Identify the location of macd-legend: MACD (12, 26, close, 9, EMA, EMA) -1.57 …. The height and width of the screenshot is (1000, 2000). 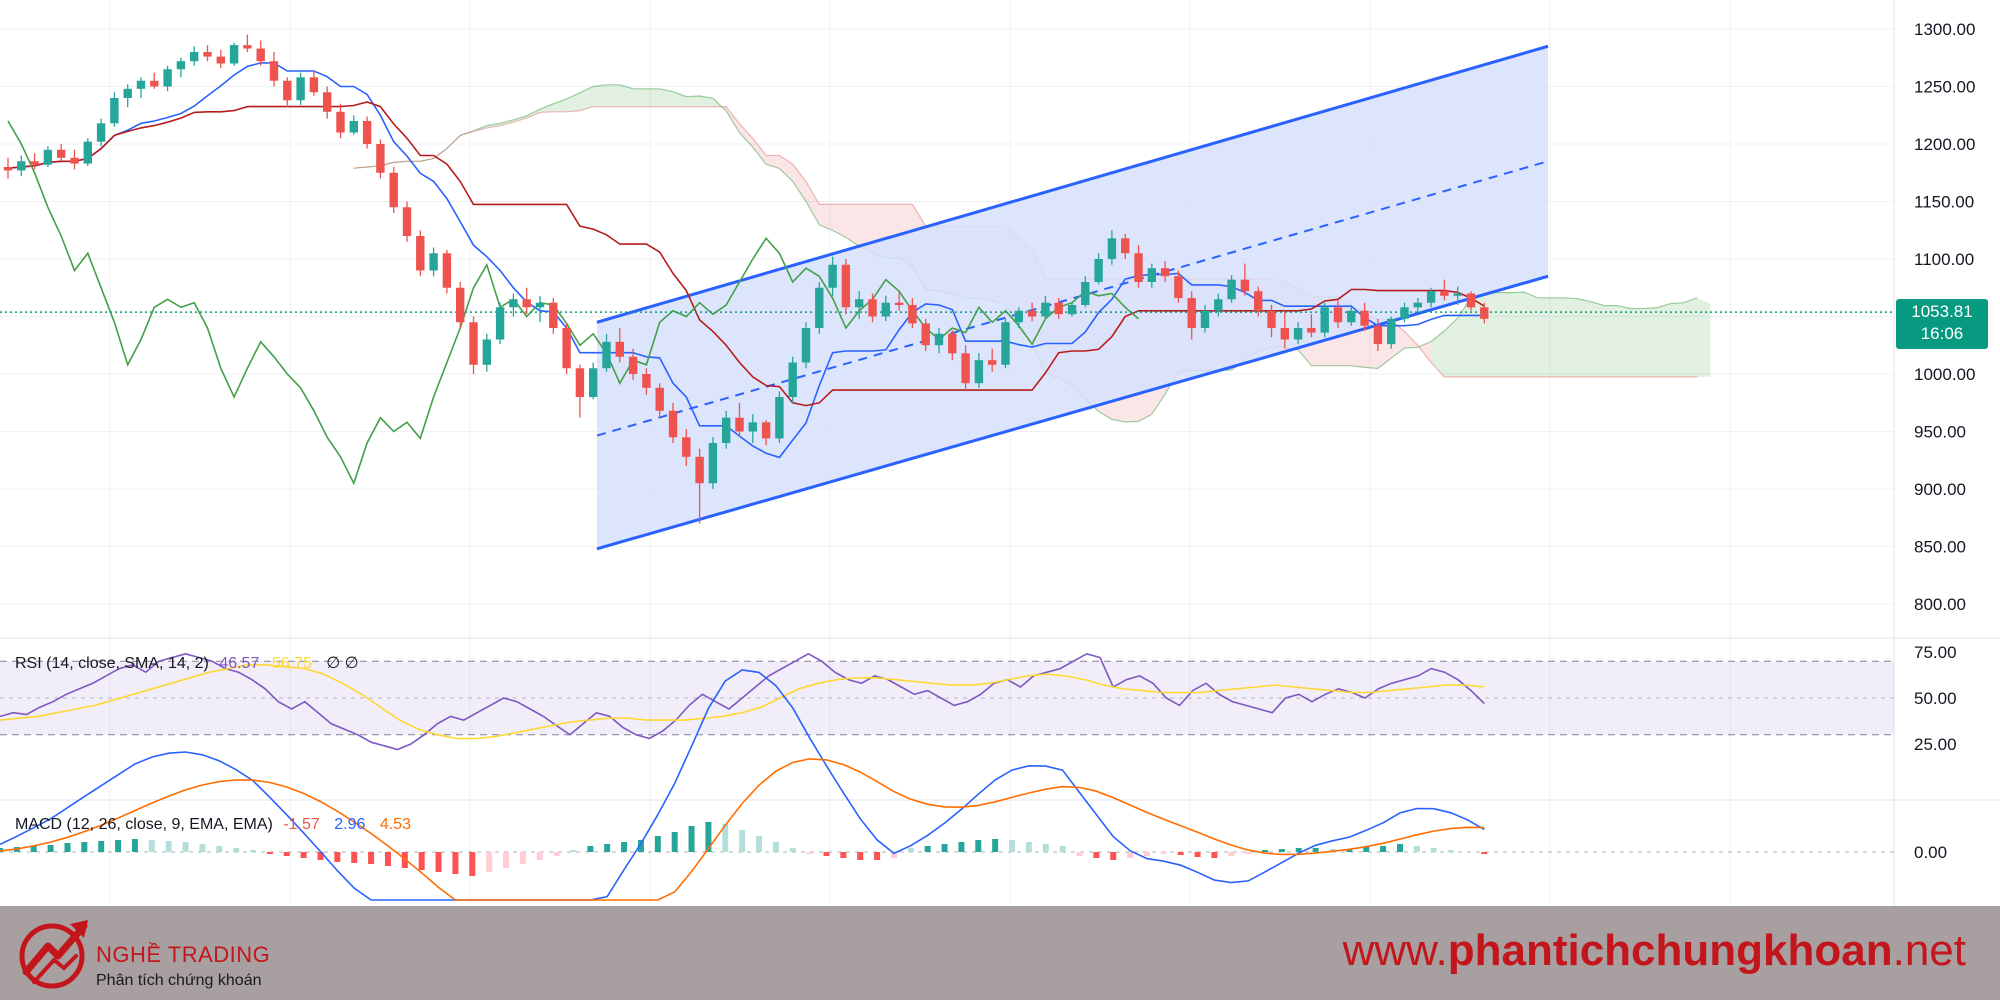
(213, 824).